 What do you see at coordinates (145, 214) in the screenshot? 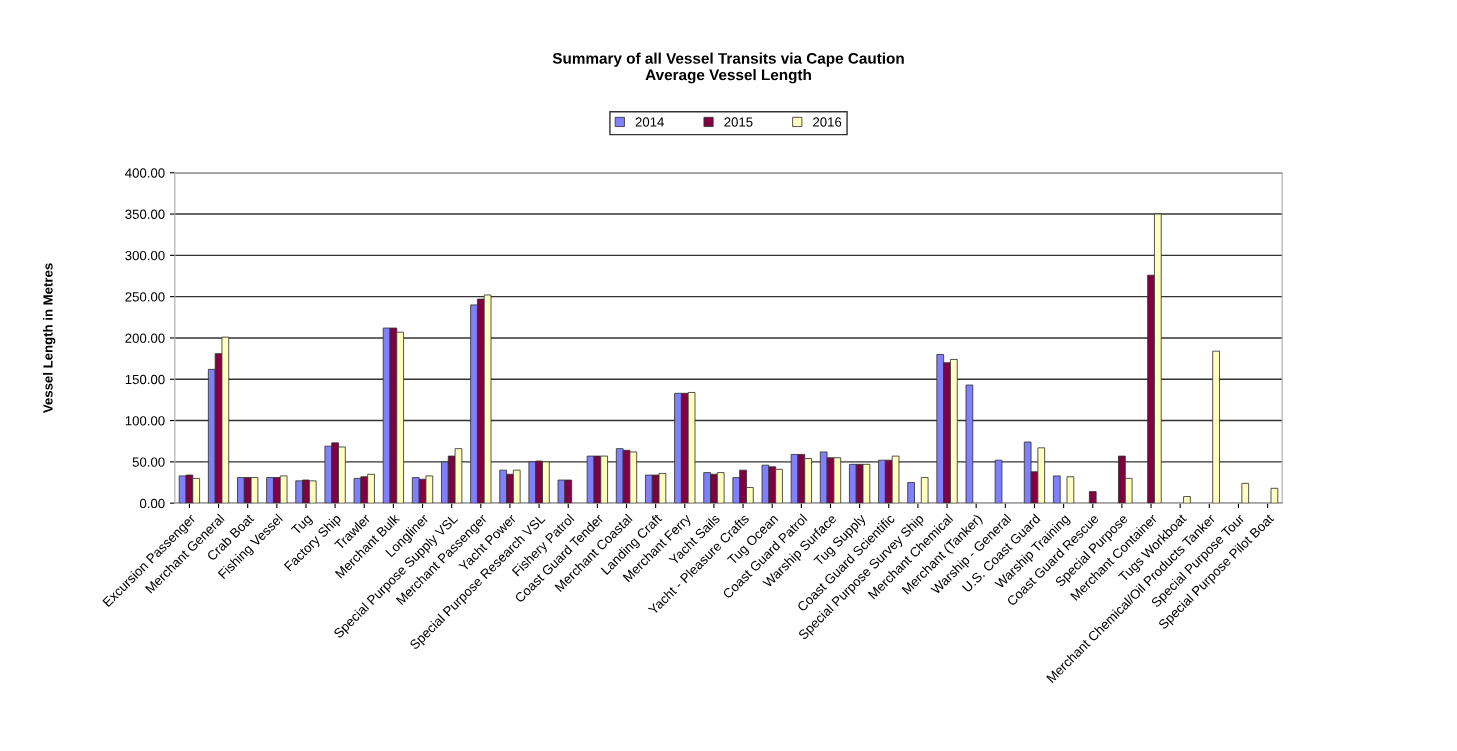
I see `y-tick-label: 350.00` at bounding box center [145, 214].